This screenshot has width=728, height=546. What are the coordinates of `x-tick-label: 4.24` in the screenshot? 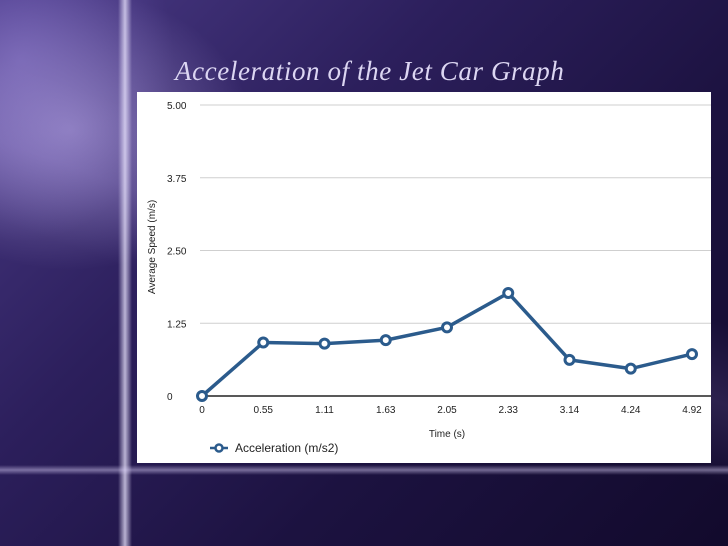 It's located at (631, 410).